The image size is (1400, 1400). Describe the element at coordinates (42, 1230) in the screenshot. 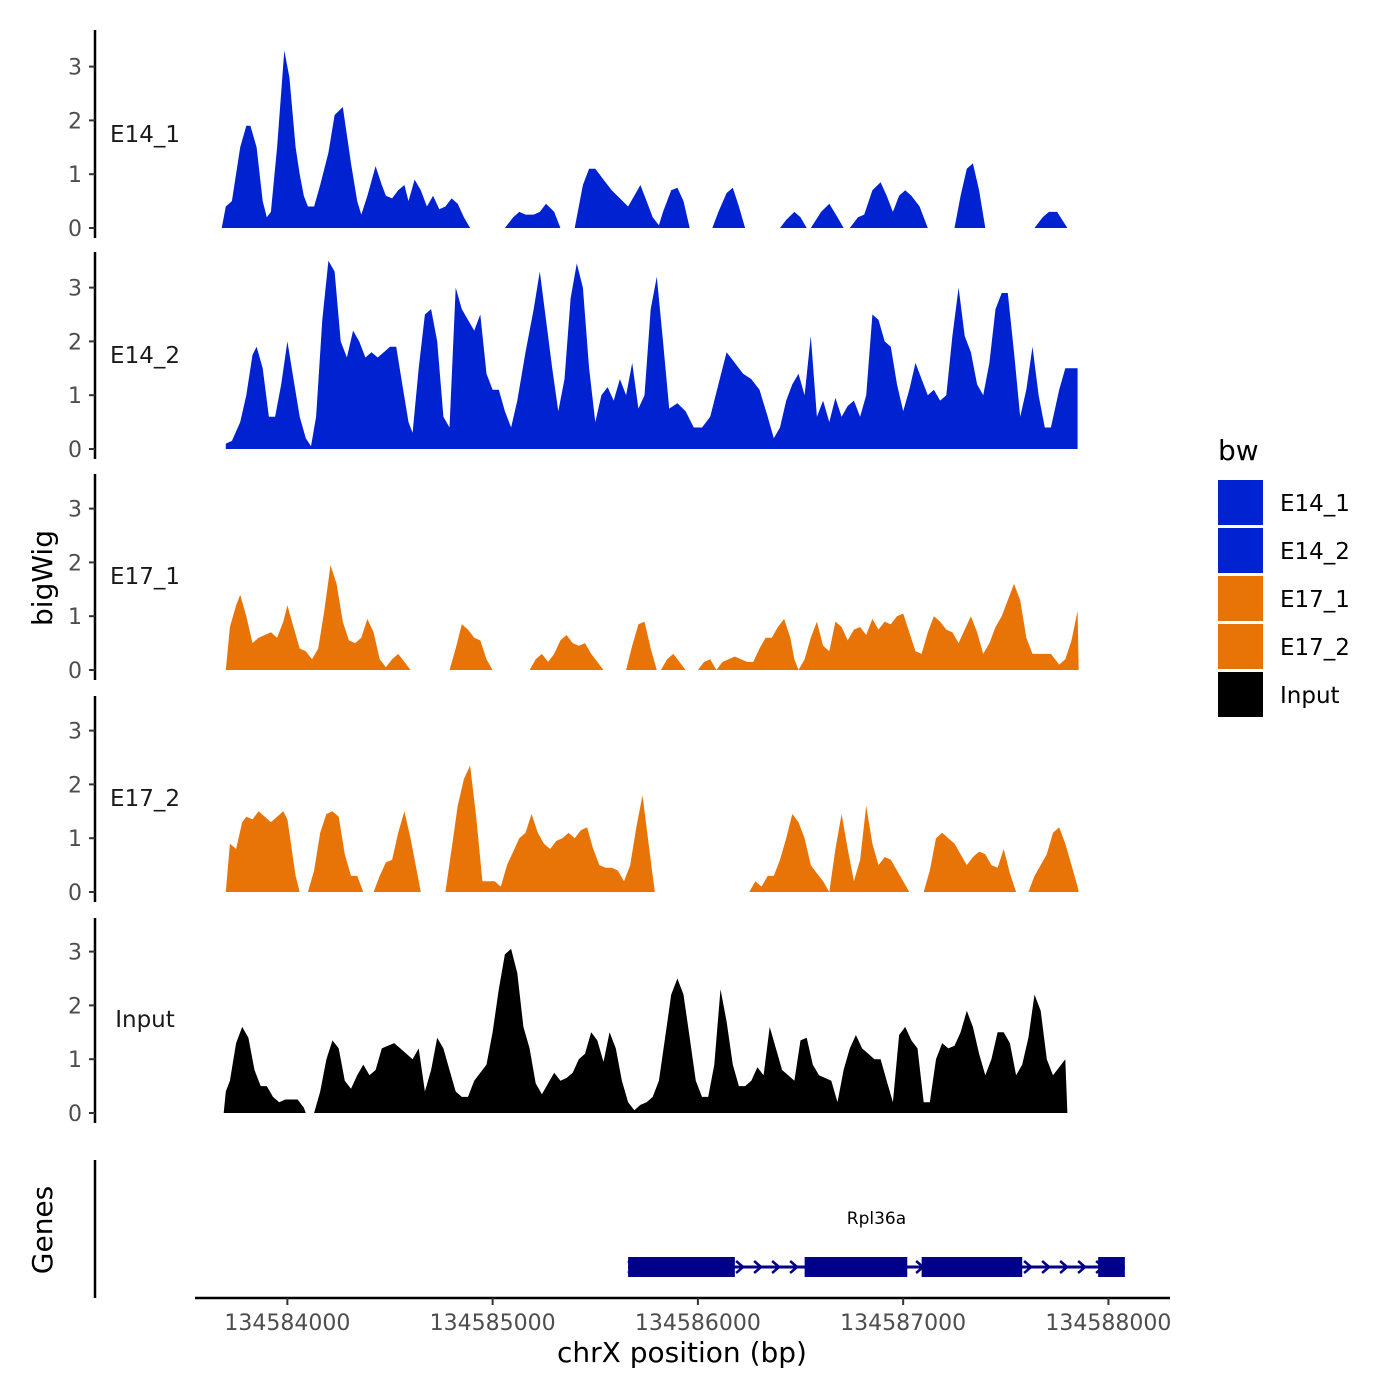

I see `gene-track-title: Genes` at that location.